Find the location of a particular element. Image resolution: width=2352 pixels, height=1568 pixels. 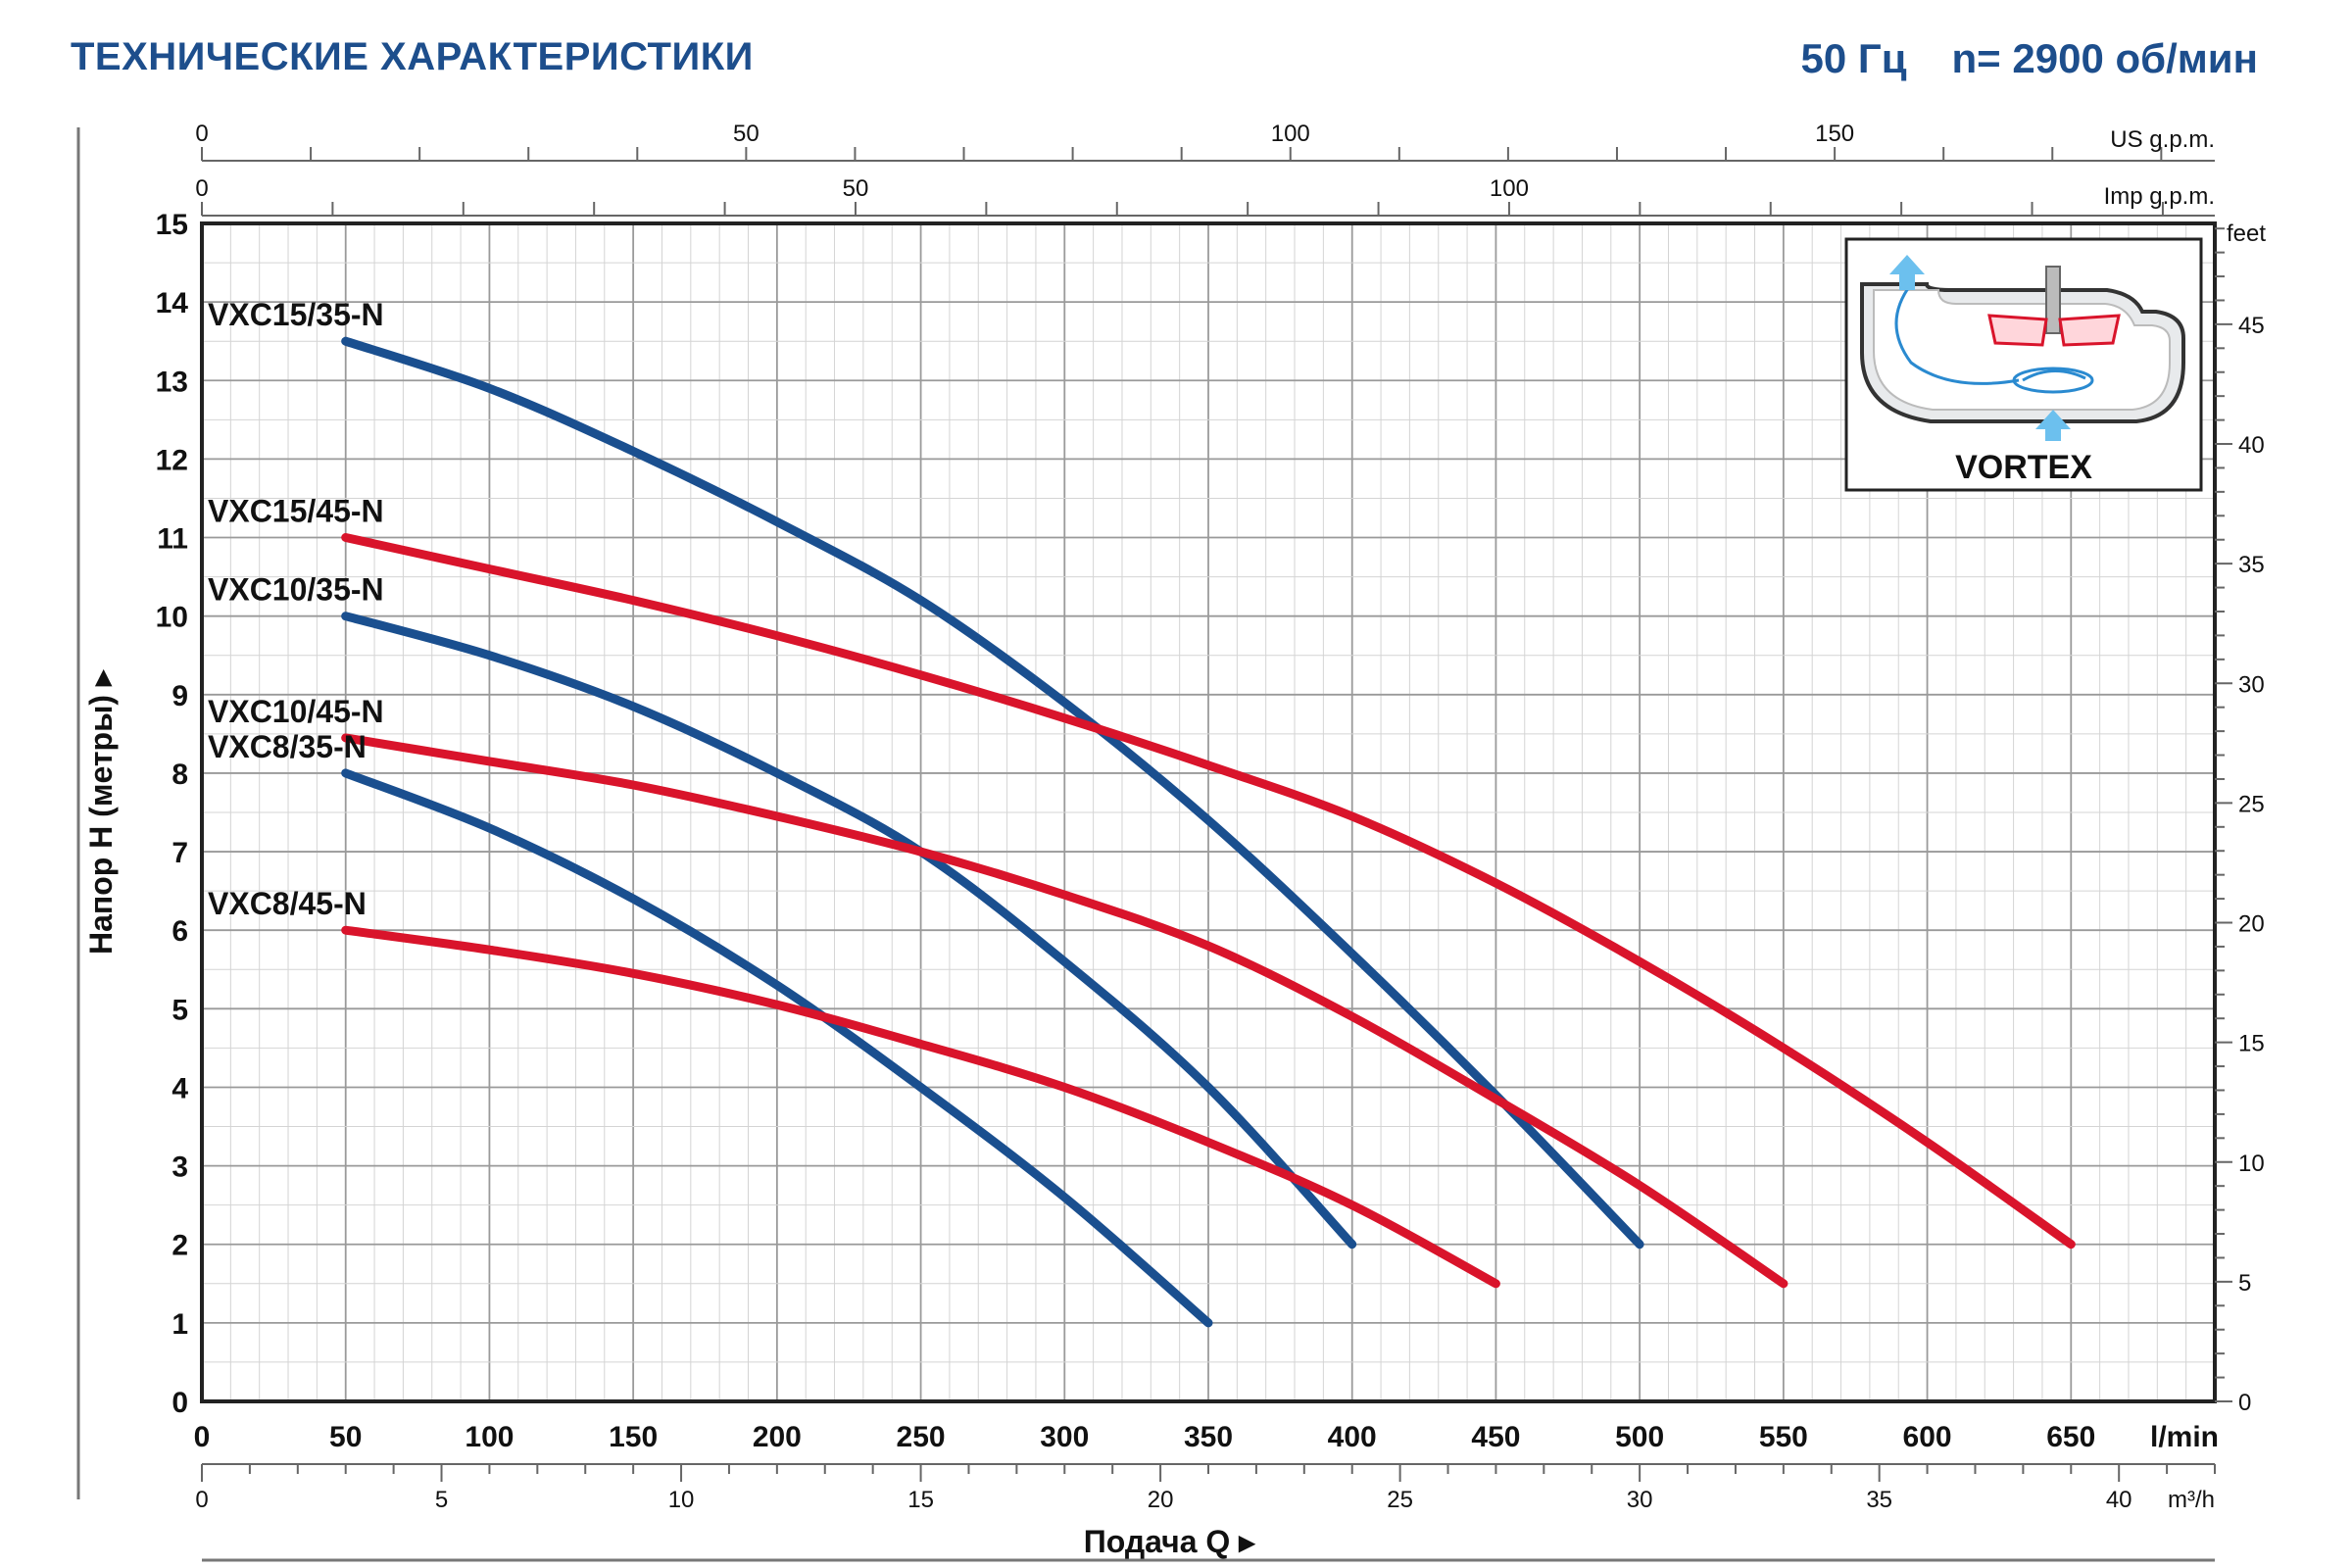

y-tick-label: 12 is located at coordinates (172, 460).